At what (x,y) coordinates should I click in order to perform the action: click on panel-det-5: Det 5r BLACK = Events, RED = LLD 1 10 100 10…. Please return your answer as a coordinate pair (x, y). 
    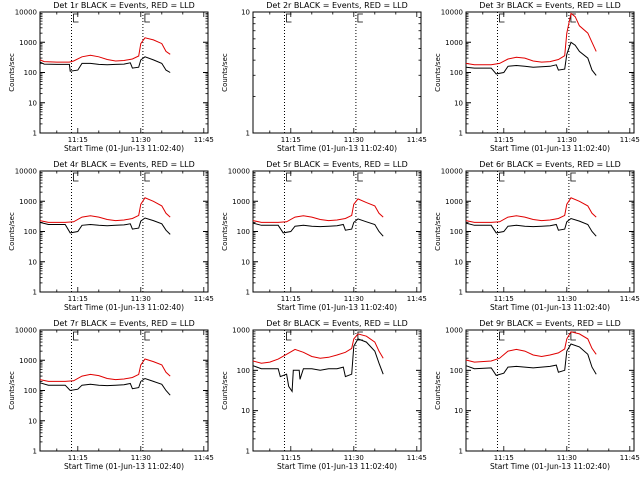
    Looking at the image, I should click on (324, 236).